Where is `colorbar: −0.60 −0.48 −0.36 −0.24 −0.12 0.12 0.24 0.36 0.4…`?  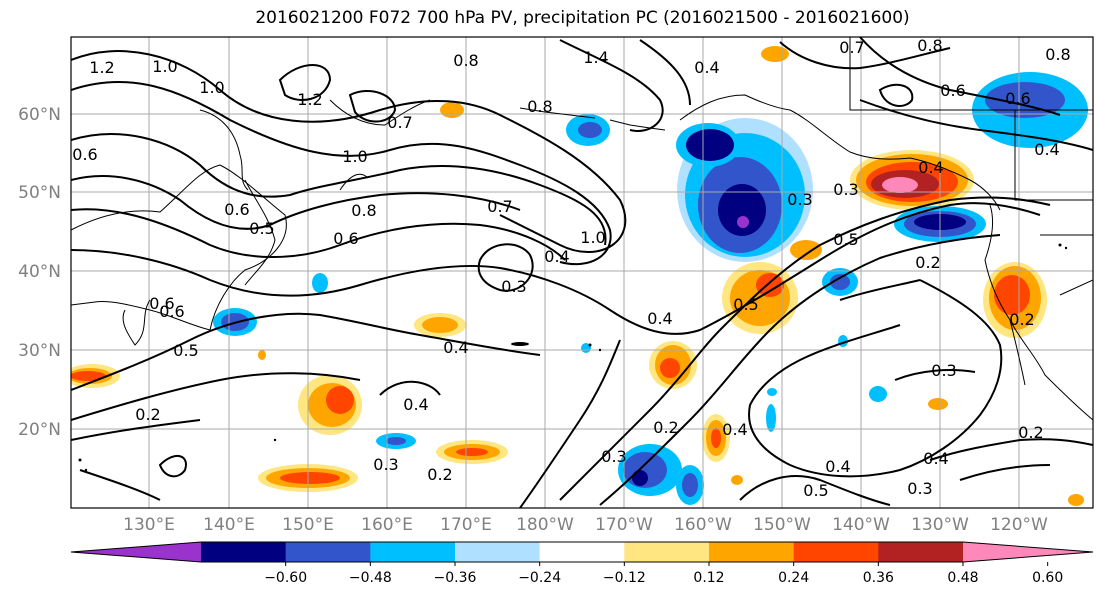 colorbar: −0.60 −0.48 −0.36 −0.24 −0.12 0.12 0.24 0.36 0.4… is located at coordinates (582, 563).